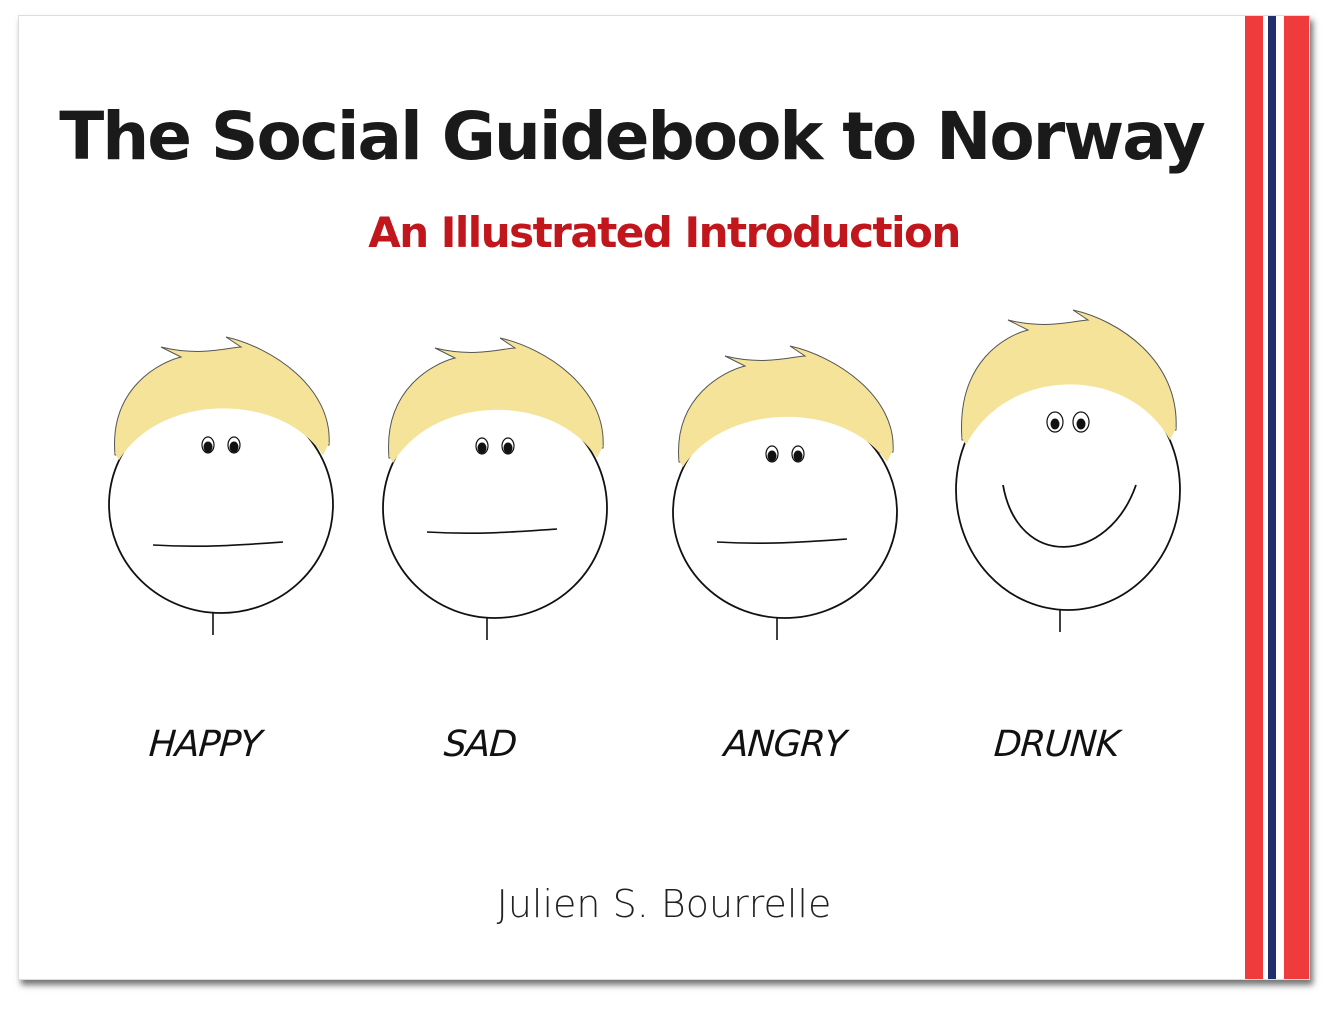  Describe the element at coordinates (1069, 516) in the screenshot. I see `mouth-smile` at that location.